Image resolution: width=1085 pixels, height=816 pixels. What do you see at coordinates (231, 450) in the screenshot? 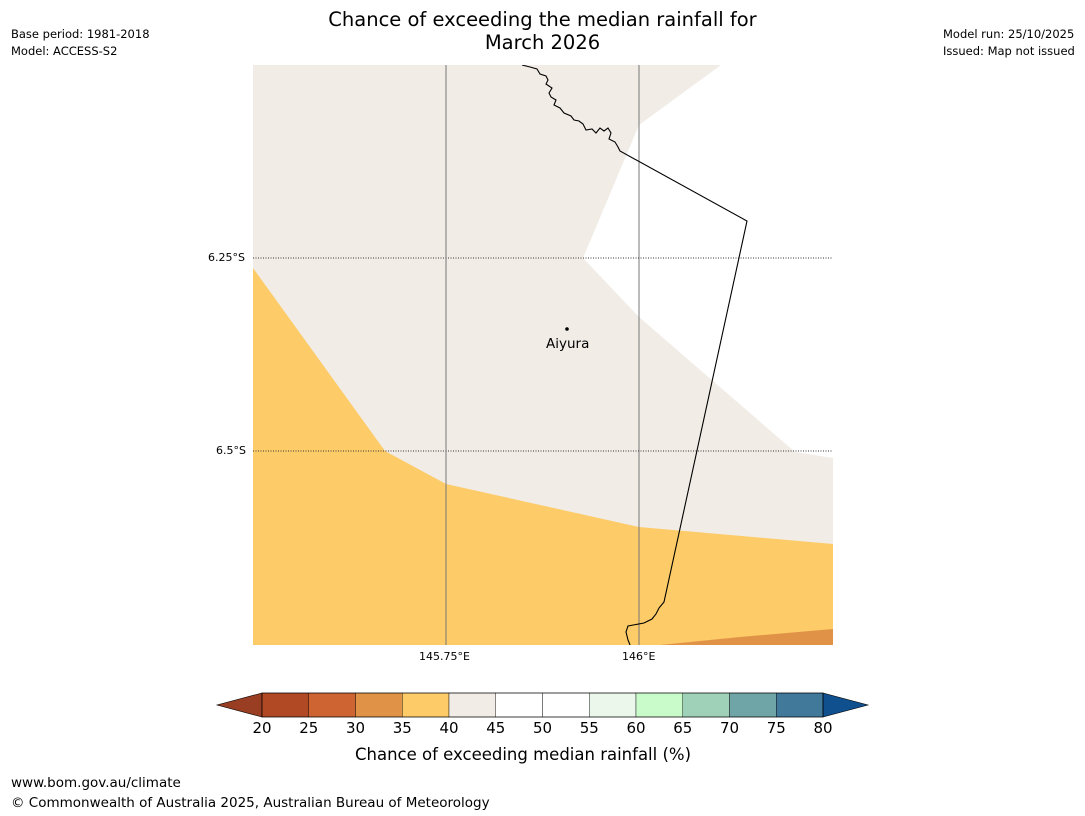
I see `lat-label-6-5: 6.5°S` at bounding box center [231, 450].